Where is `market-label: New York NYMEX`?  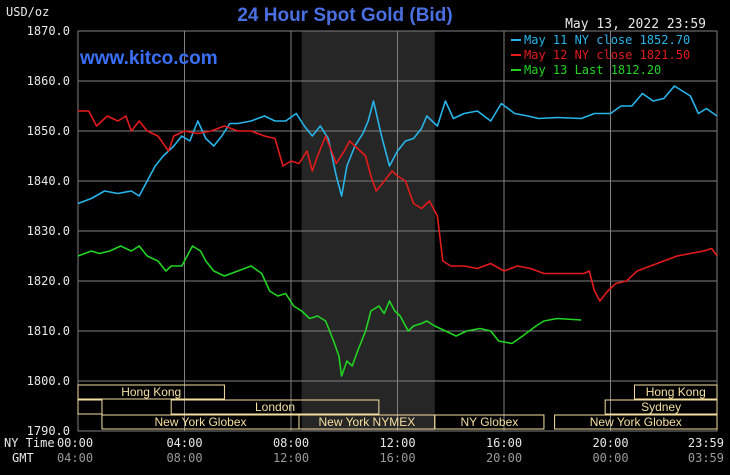
market-label: New York NYMEX is located at coordinates (367, 422).